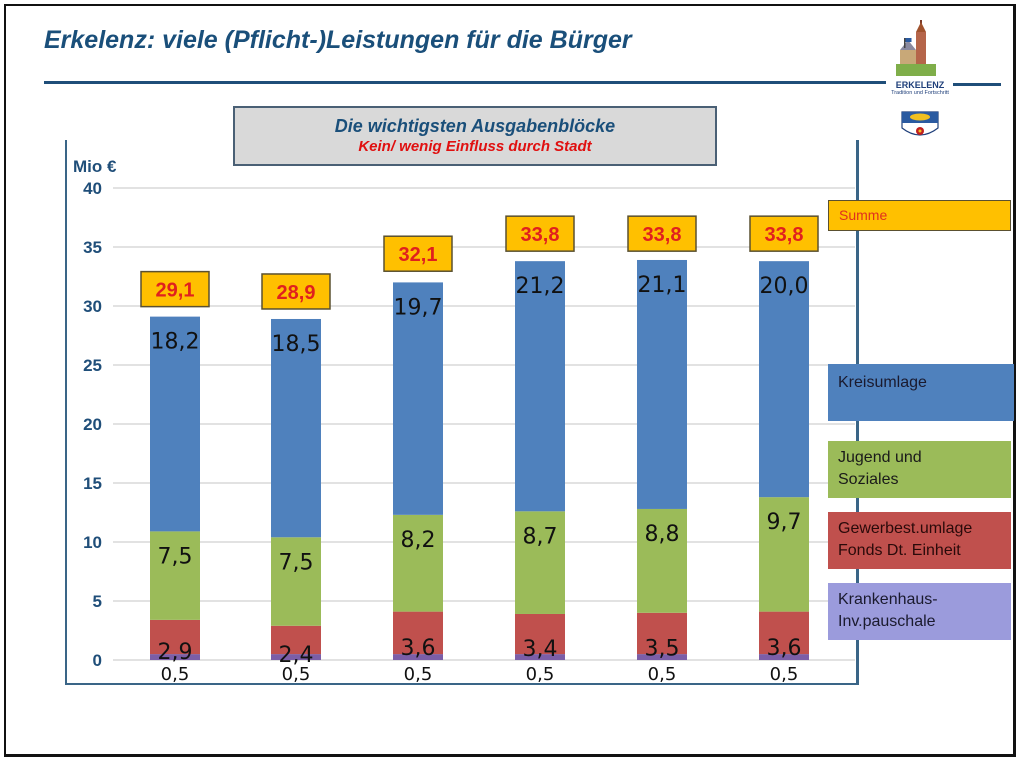  What do you see at coordinates (662, 648) in the screenshot?
I see `data-label: 3,5` at bounding box center [662, 648].